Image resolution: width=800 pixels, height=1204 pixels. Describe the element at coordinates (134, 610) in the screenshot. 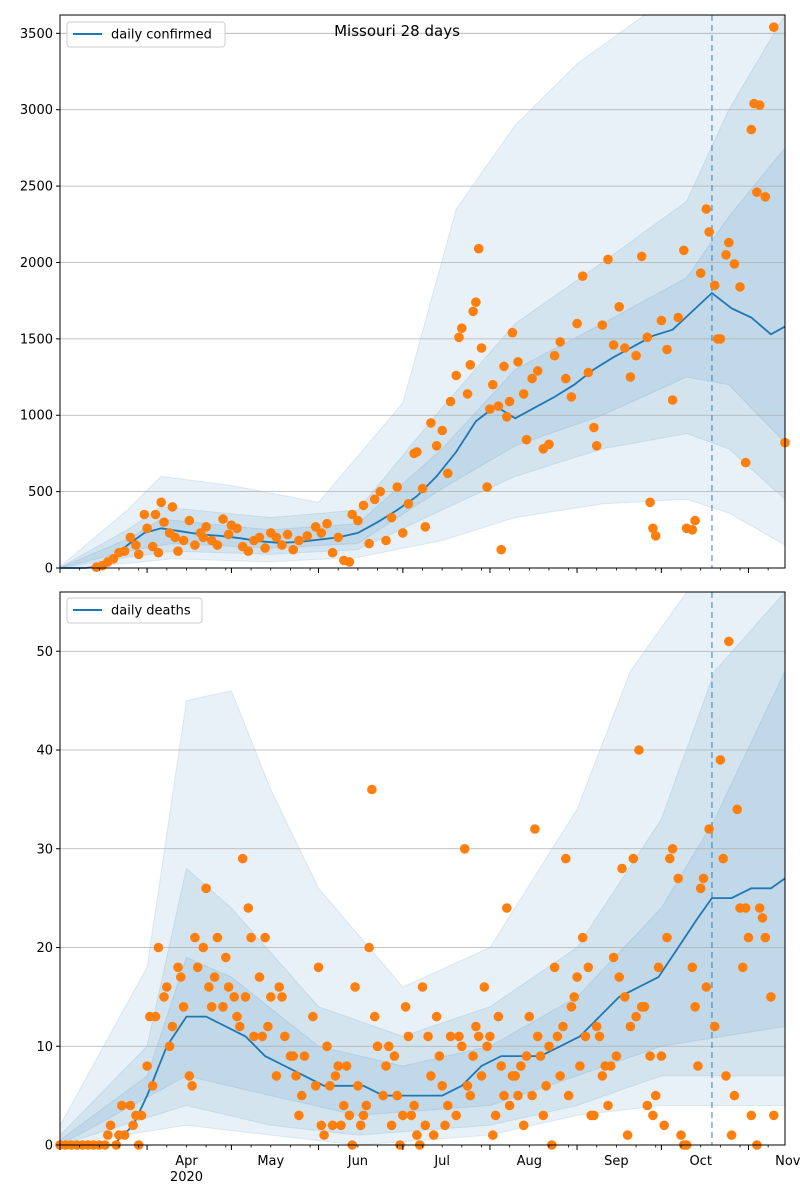

I see `legend-box` at that location.